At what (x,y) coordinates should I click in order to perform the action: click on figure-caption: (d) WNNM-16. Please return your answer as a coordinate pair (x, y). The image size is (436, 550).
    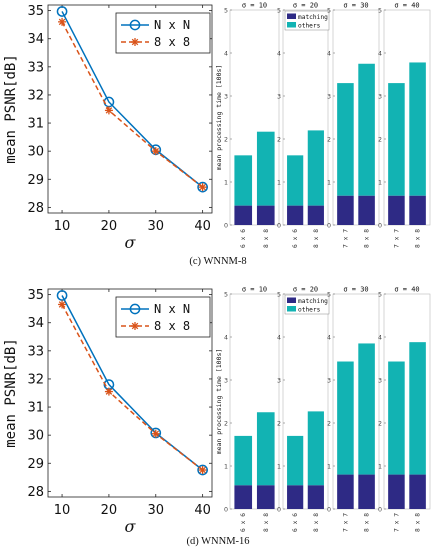
    Looking at the image, I should click on (217, 541).